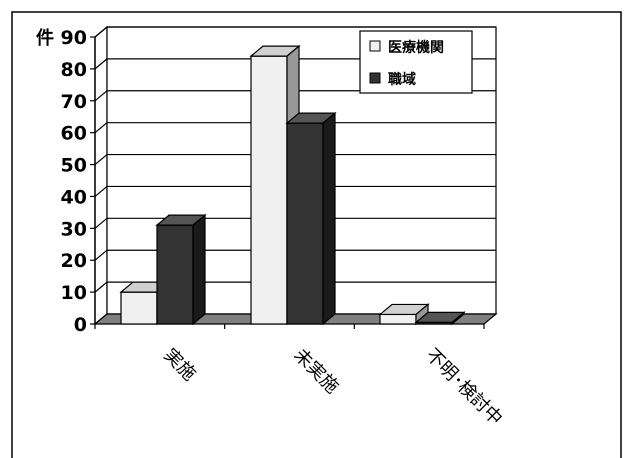 The width and height of the screenshot is (633, 458). What do you see at coordinates (74, 293) in the screenshot?
I see `y-tick-label: 10` at bounding box center [74, 293].